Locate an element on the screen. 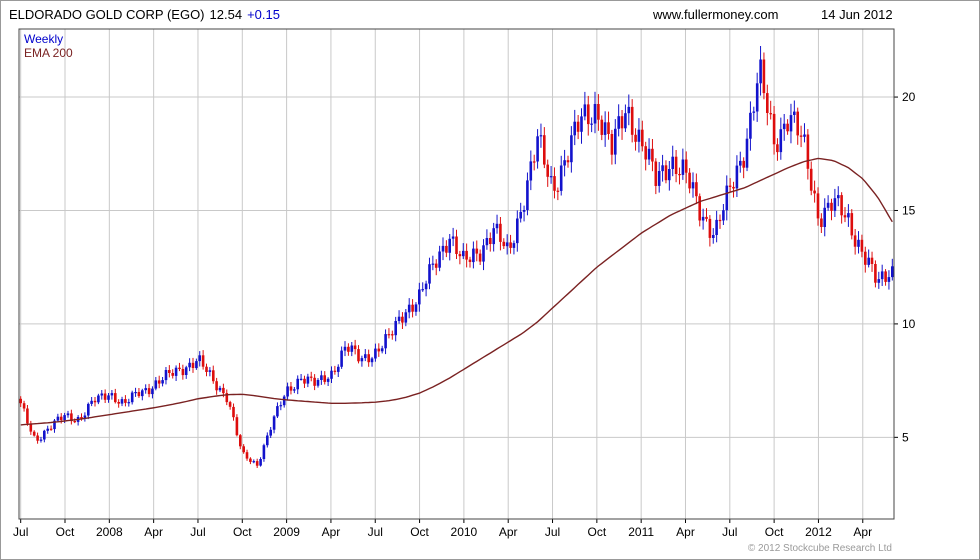 This screenshot has height=560, width=980. website-label: www.fullermoney.com is located at coordinates (716, 14).